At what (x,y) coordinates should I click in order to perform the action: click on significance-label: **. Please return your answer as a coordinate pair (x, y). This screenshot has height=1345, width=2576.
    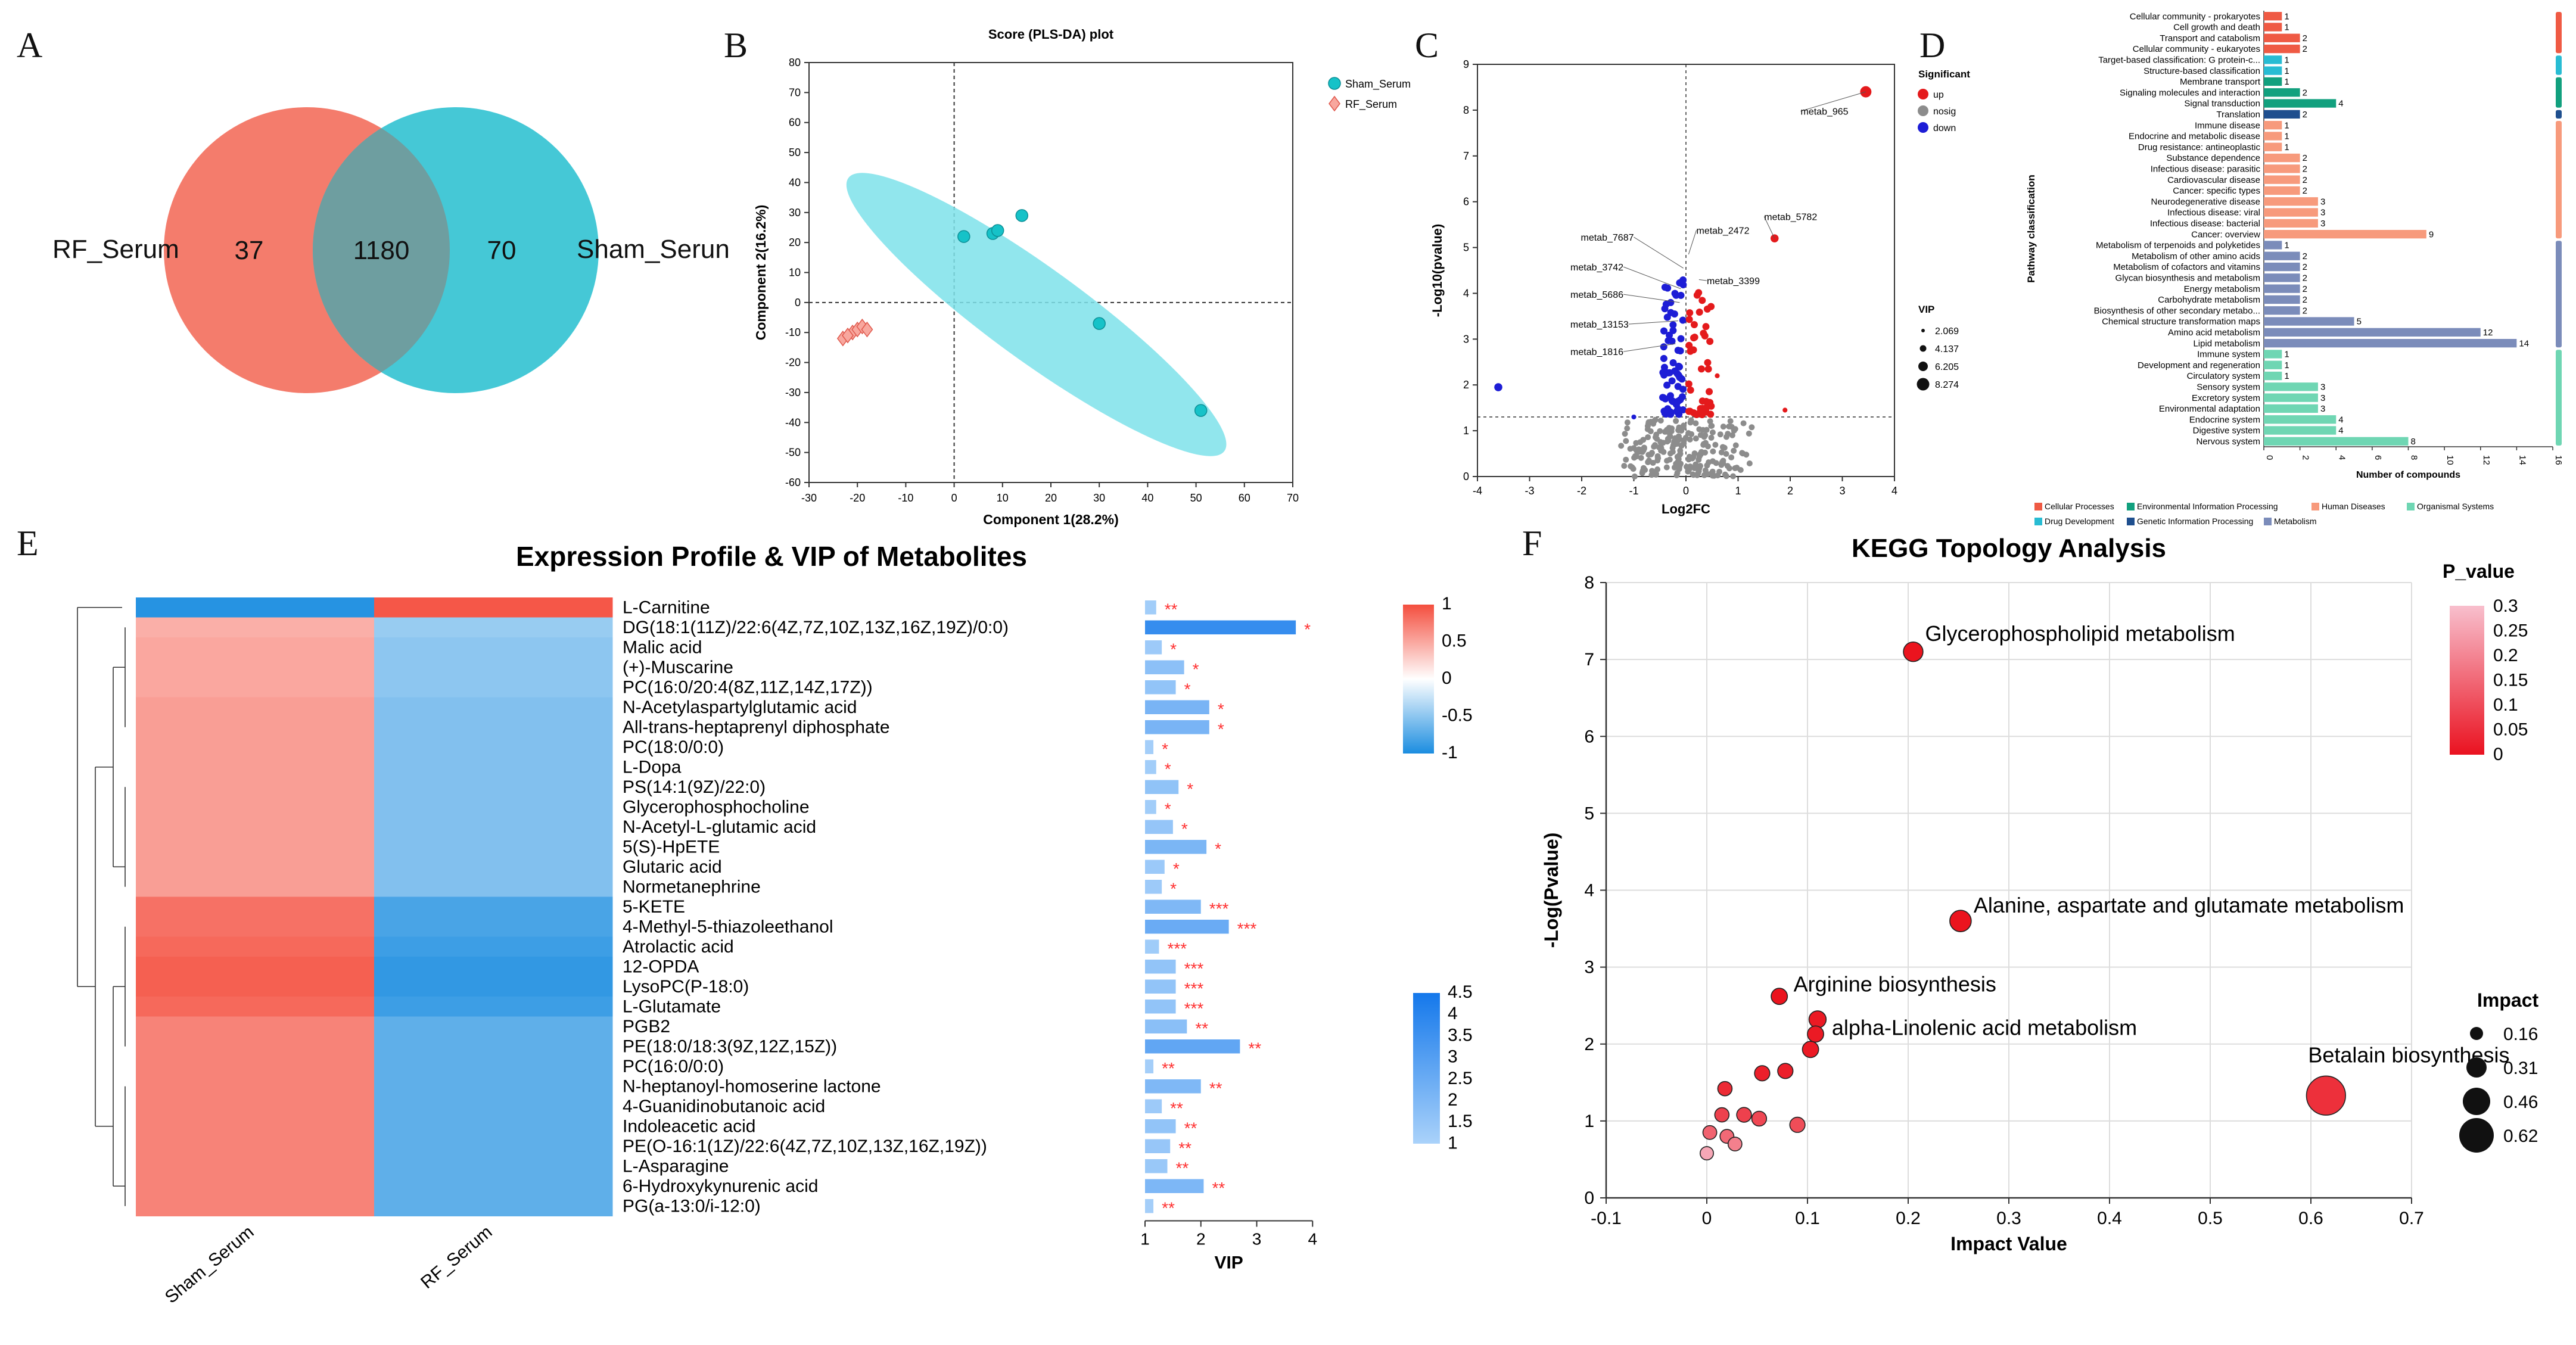
    Looking at the image, I should click on (1184, 1148).